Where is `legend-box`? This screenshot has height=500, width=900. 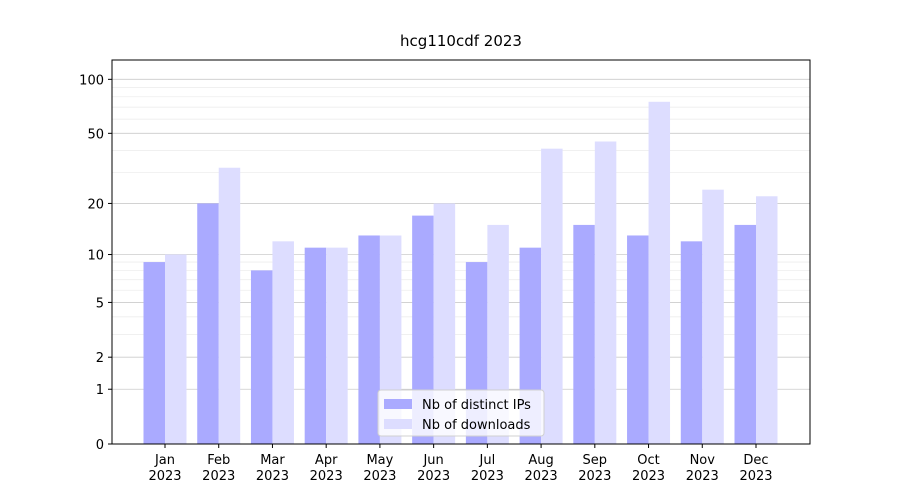 legend-box is located at coordinates (461, 413).